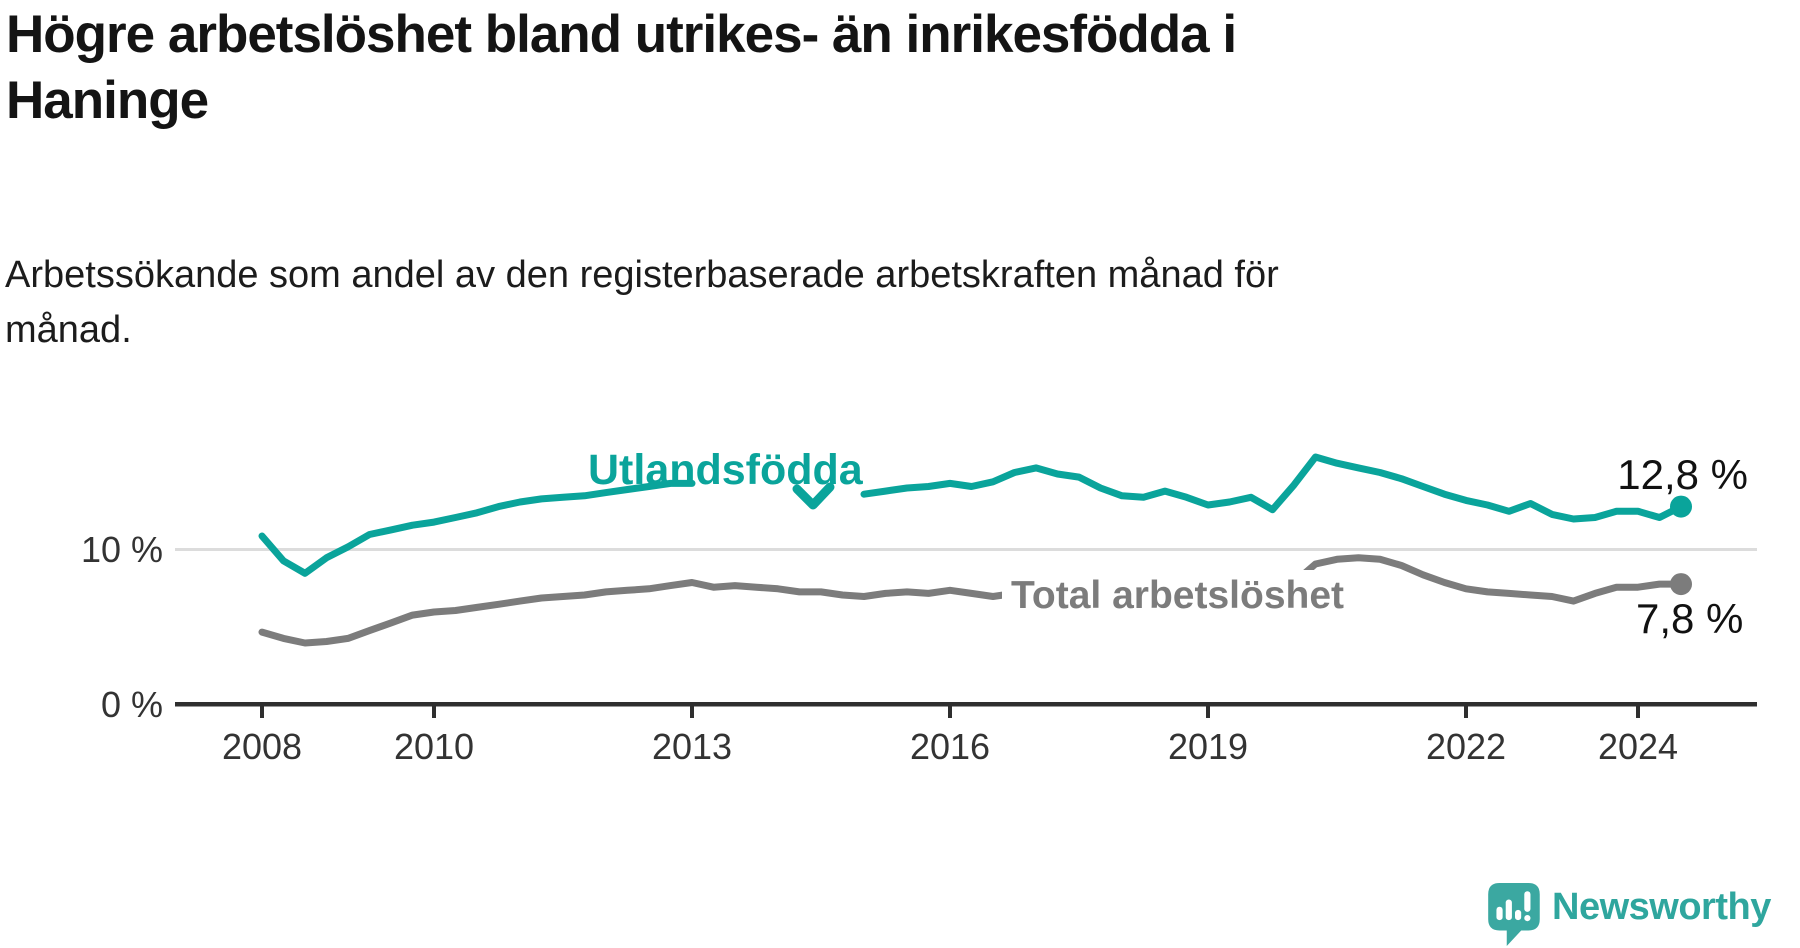 The width and height of the screenshot is (1800, 948). Describe the element at coordinates (1178, 596) in the screenshot. I see `series-label-total-arbetsloshet: Total arbetslöshet` at that location.